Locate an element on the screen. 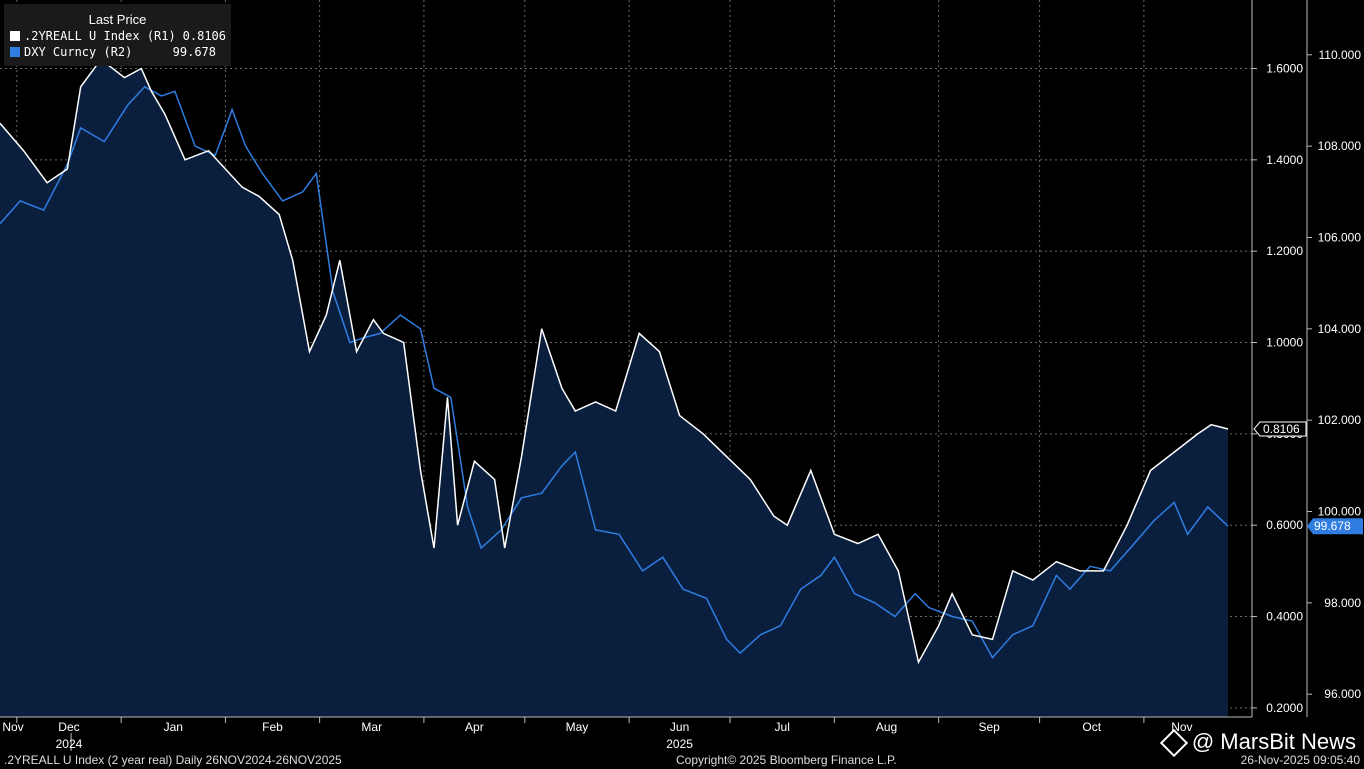  y-inner-tick-label: 1.2000 is located at coordinates (1284, 251).